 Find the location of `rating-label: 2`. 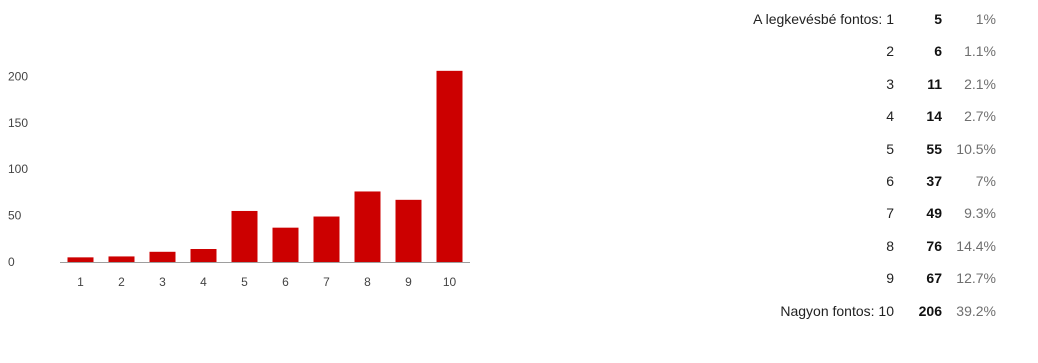

rating-label: 2 is located at coordinates (890, 51).